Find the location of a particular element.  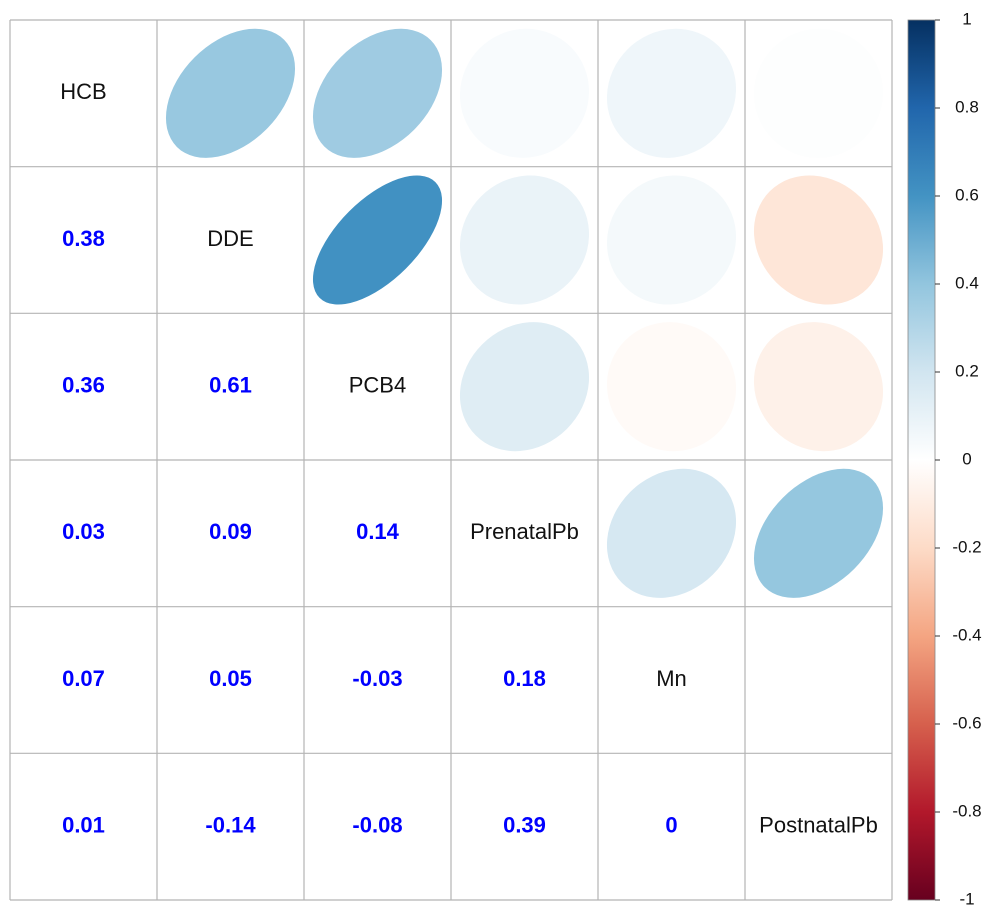

correlation-value: 0.61 is located at coordinates (230, 384).